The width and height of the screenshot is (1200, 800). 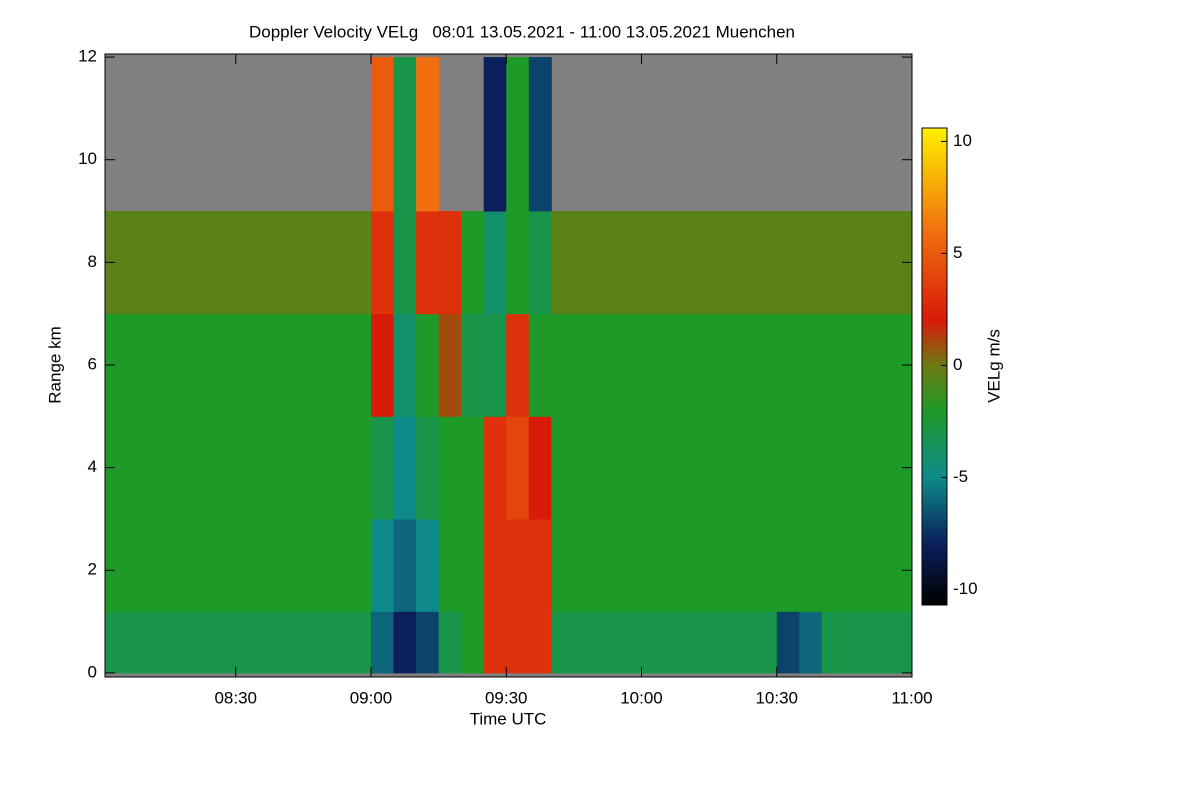 What do you see at coordinates (54, 364) in the screenshot?
I see `y-axis-label: Range km` at bounding box center [54, 364].